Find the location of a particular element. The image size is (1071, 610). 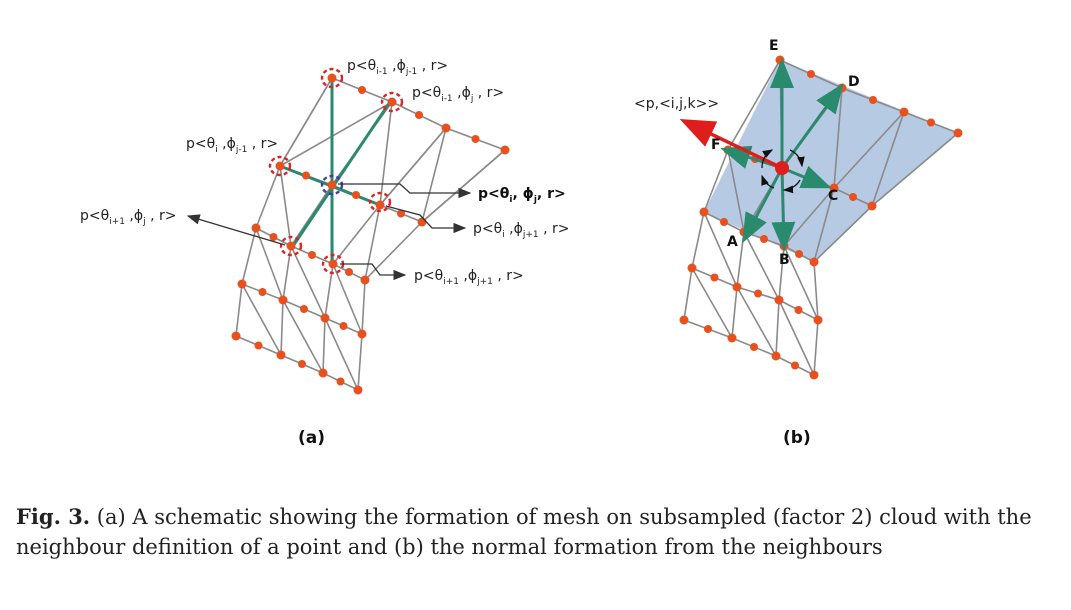

label-p-i-j: p<θi, ϕj, r> is located at coordinates (522, 195).